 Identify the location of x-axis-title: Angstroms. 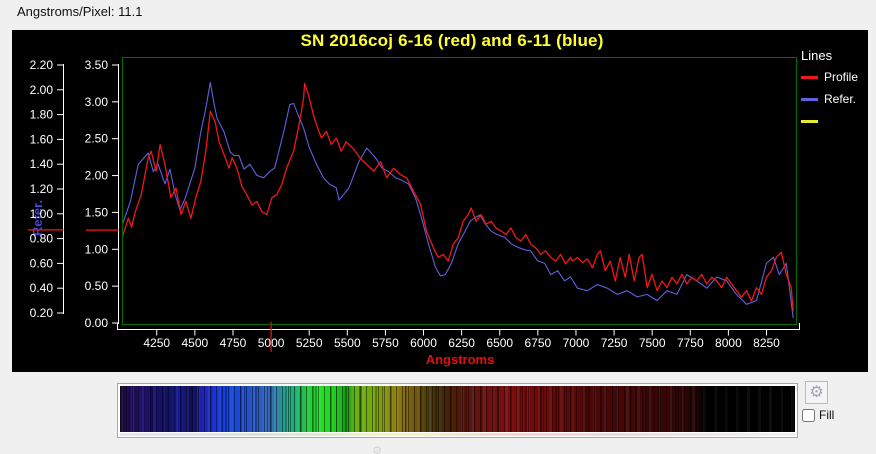
(460, 359).